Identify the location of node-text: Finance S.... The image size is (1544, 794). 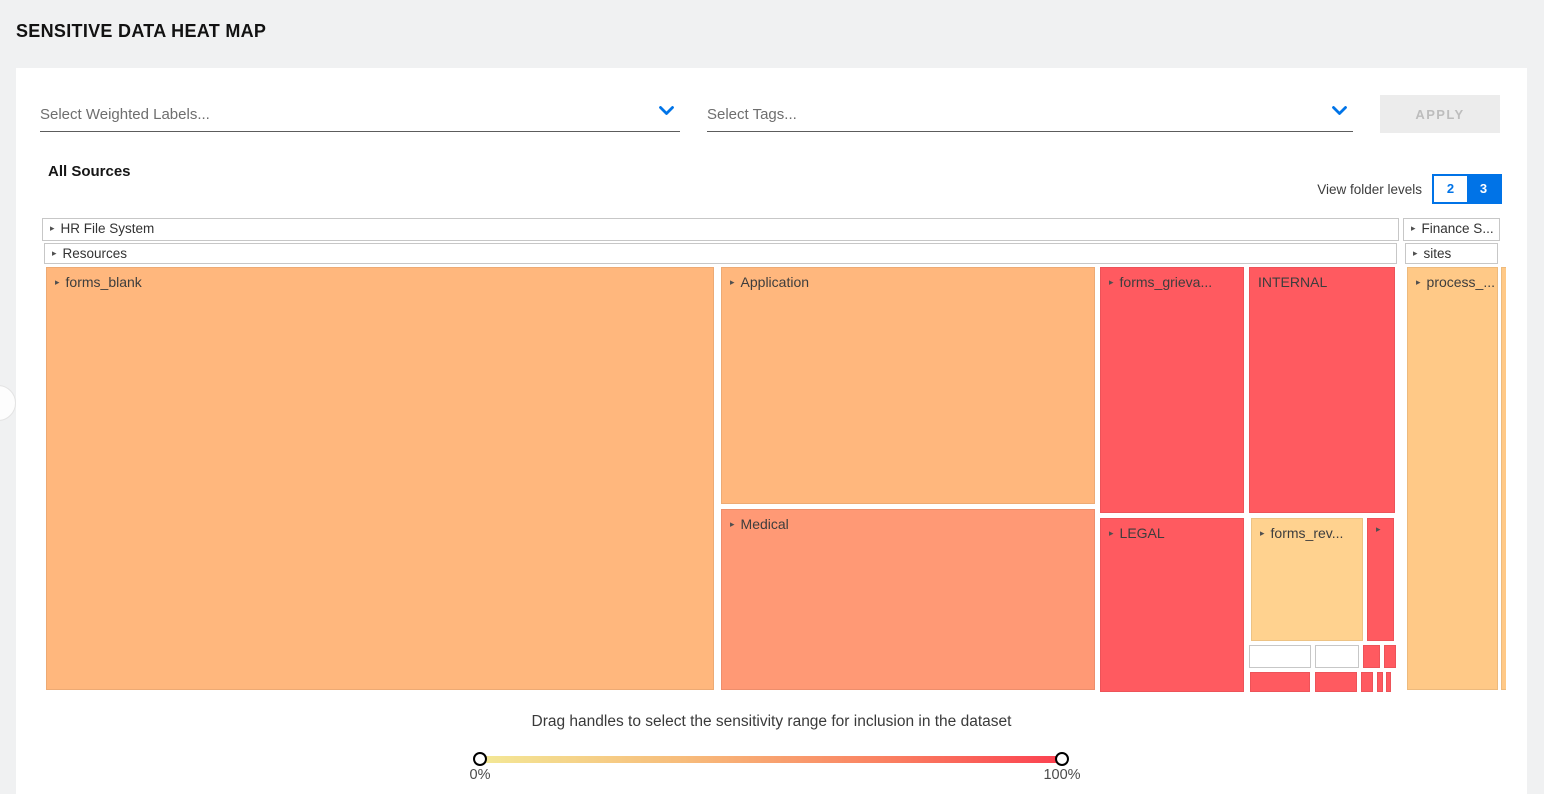
(1457, 228).